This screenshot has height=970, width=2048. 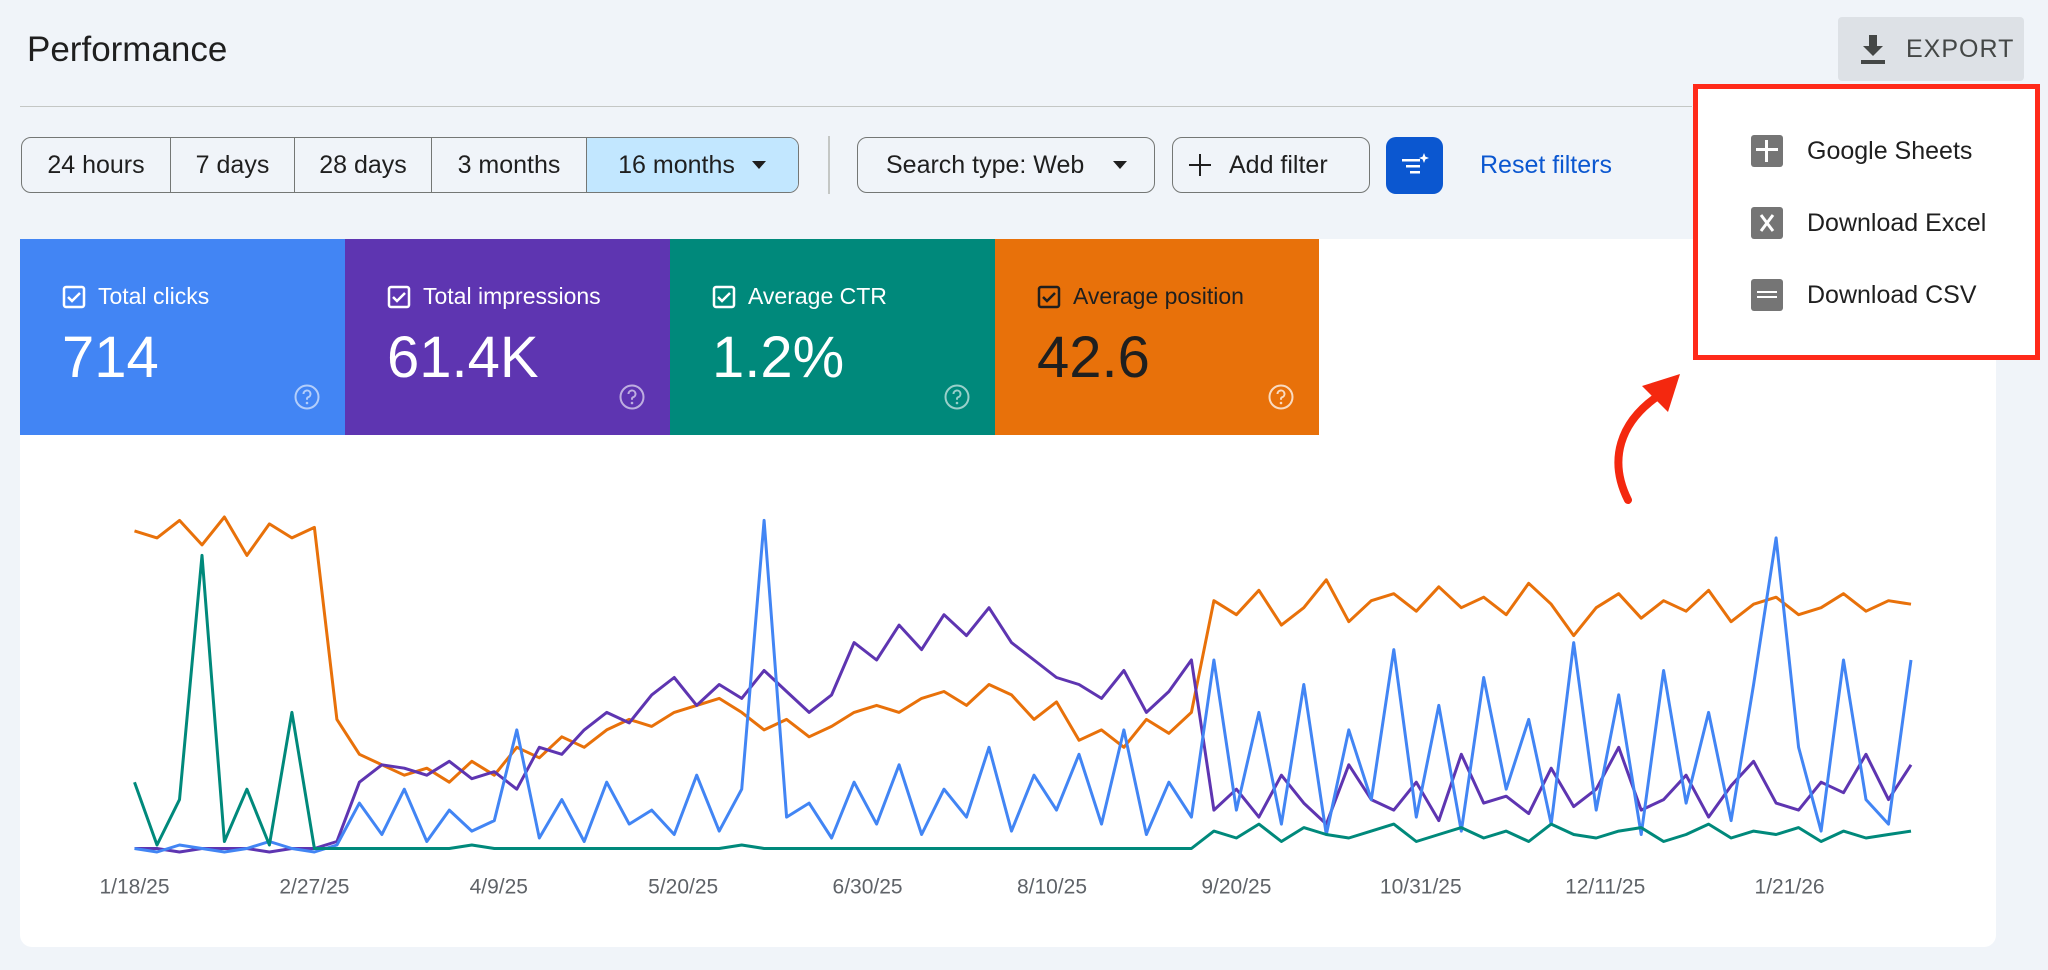 I want to click on callout-arrow, so click(x=1650, y=440).